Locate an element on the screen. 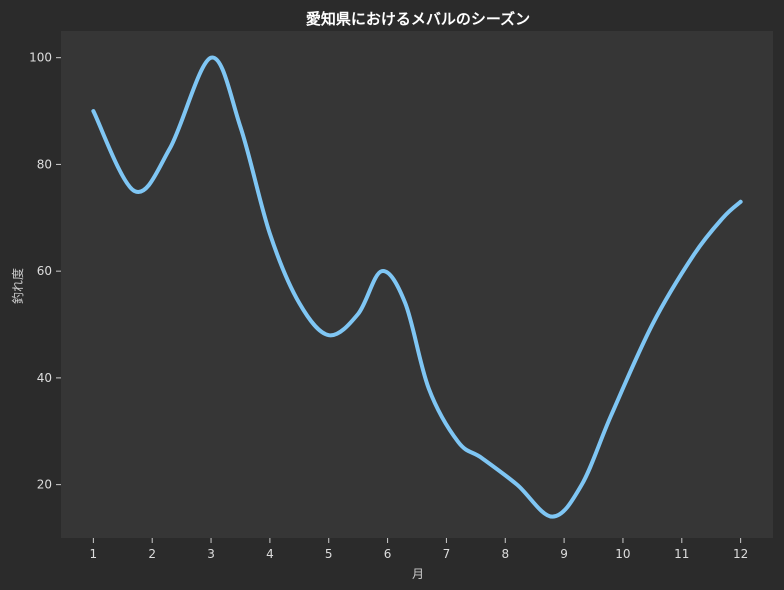  x-tick-label: 12 is located at coordinates (740, 554).